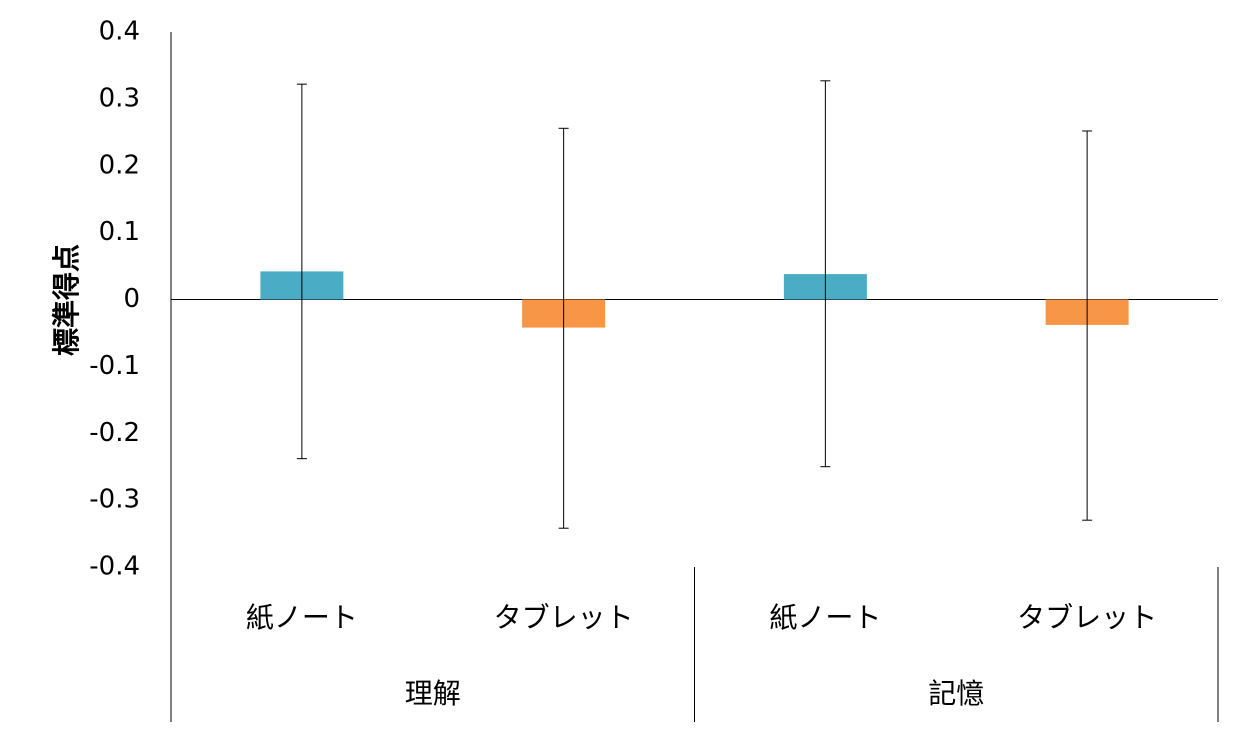 Image resolution: width=1240 pixels, height=737 pixels. Describe the element at coordinates (114, 433) in the screenshot. I see `y-tick-label: -0.2` at that location.